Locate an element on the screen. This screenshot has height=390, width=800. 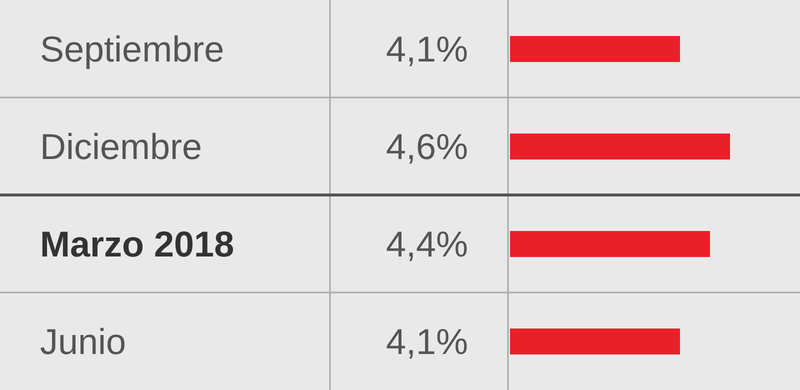
y-tick-label: Junio is located at coordinates (83, 341).